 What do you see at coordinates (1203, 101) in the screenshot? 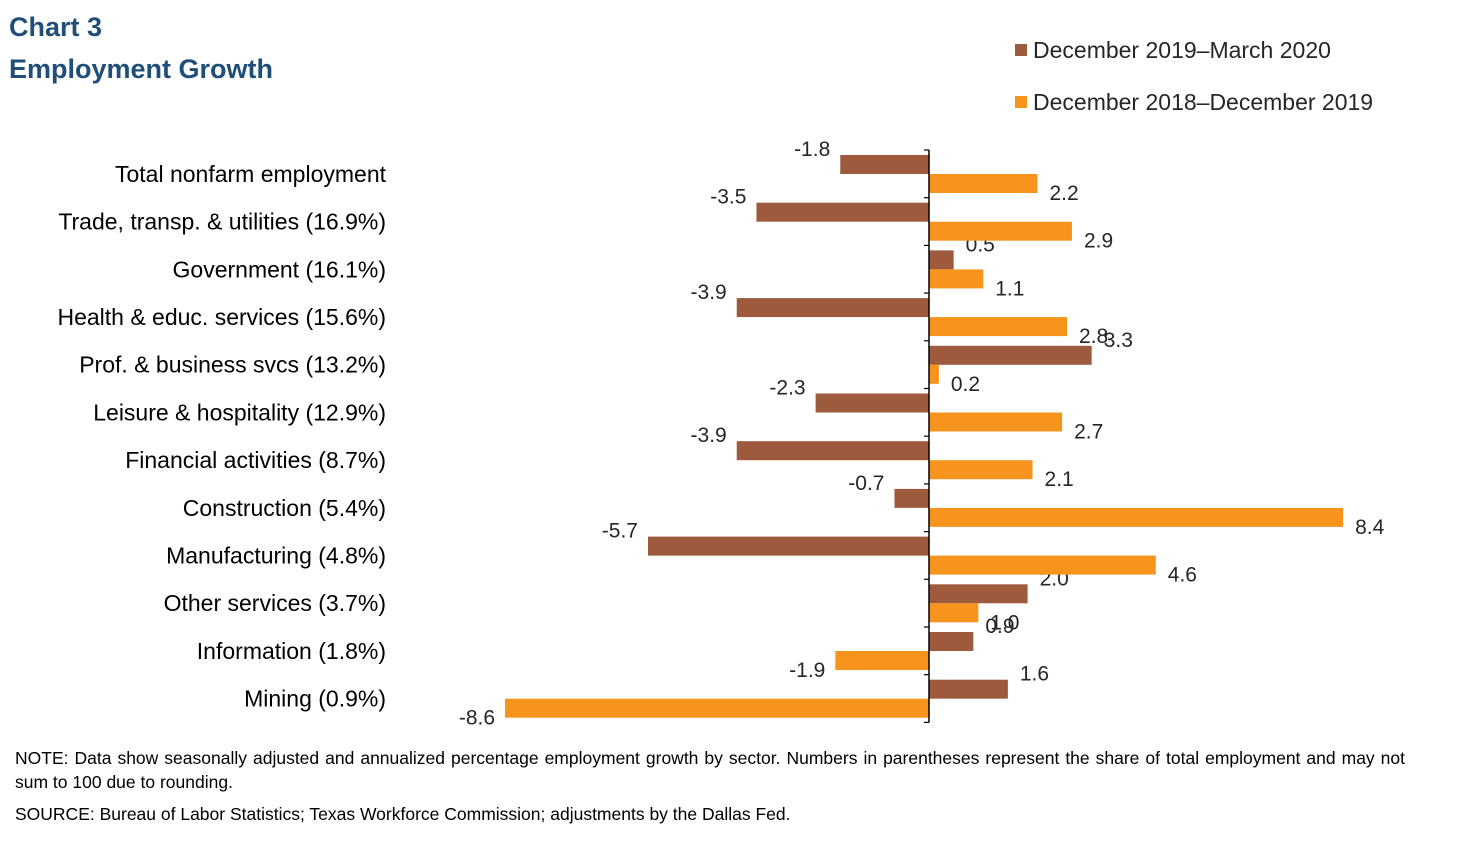
I see `legend-label-series-2: December 2018–December 2019` at bounding box center [1203, 101].